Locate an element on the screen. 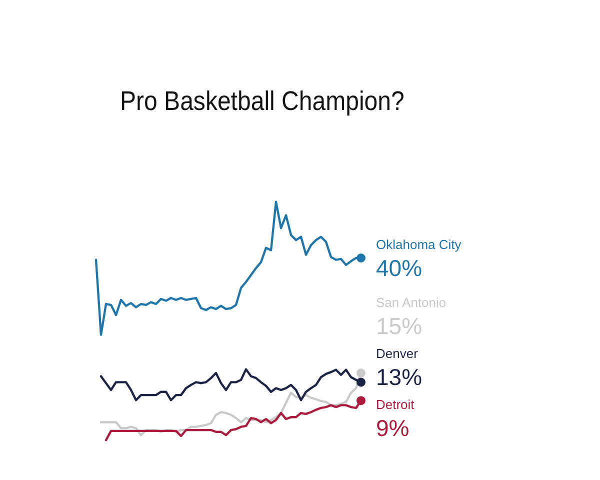  data-label: 40% is located at coordinates (399, 268).